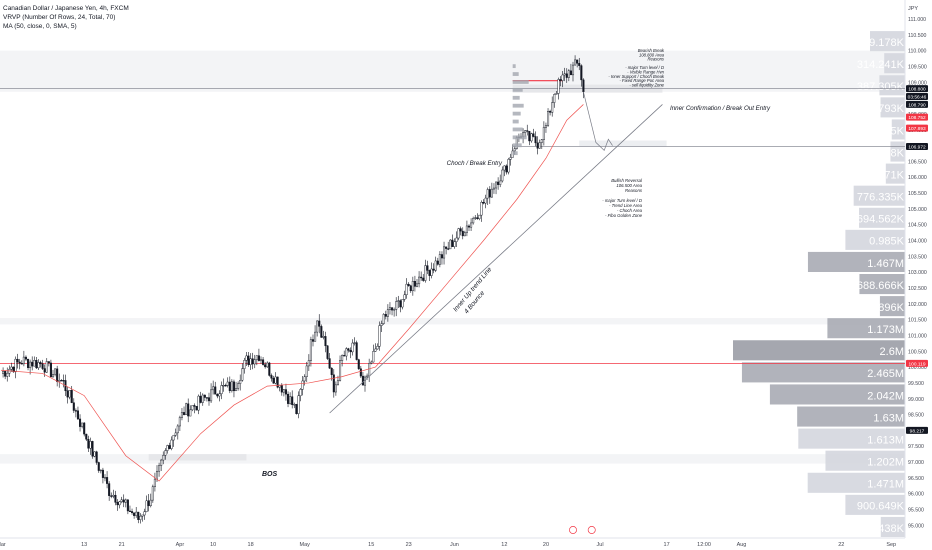 Image resolution: width=932 pixels, height=550 pixels. I want to click on x-tick-label: 18, so click(251, 545).